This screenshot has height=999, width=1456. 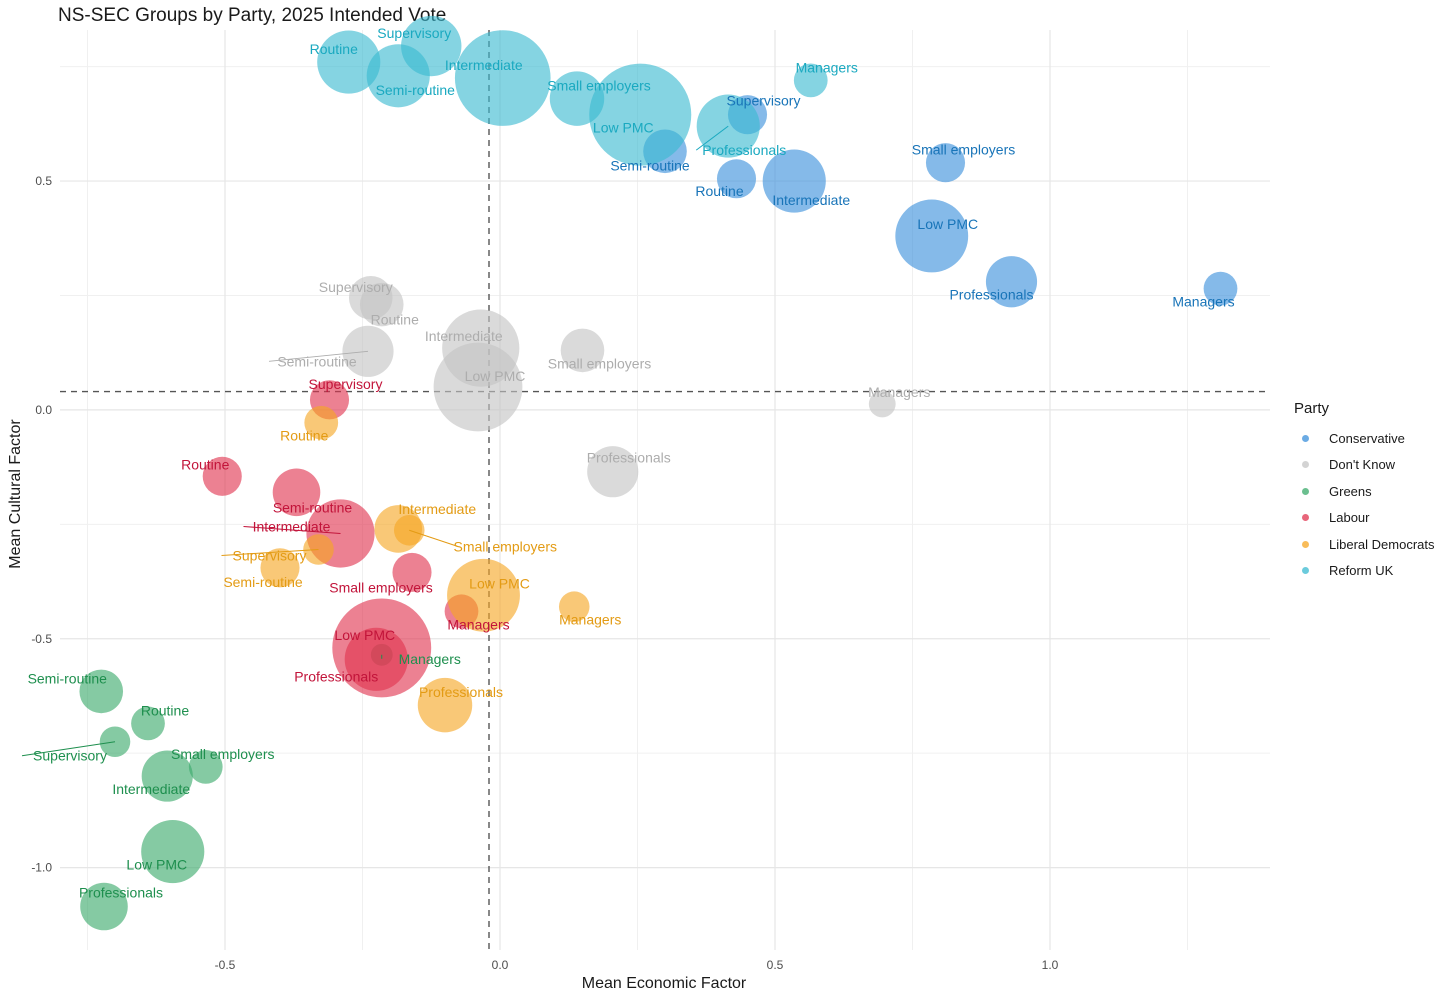 I want to click on conservative-point-label: Low PMC, so click(x=947, y=224).